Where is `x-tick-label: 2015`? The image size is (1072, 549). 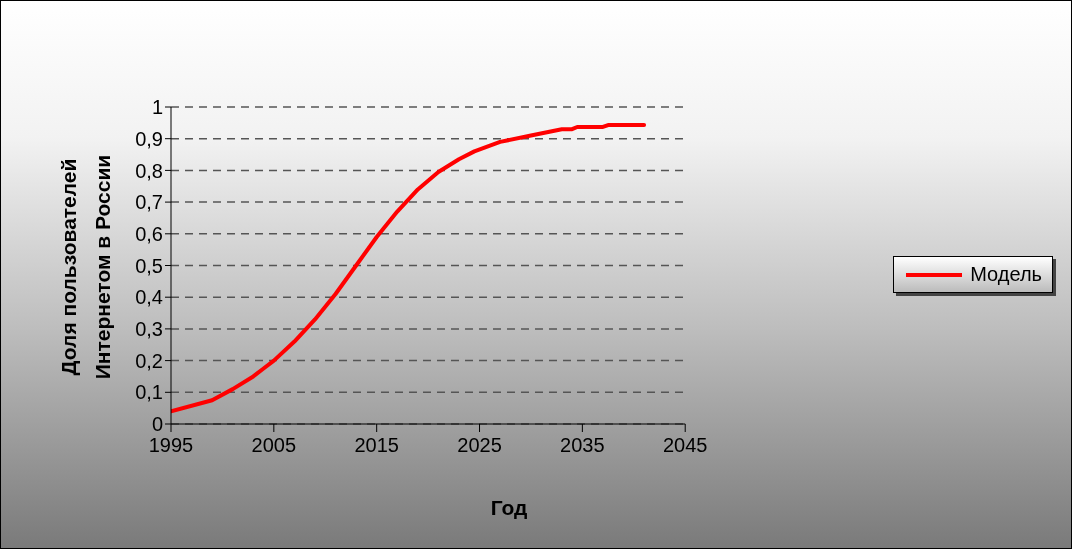
x-tick-label: 2015 is located at coordinates (376, 445).